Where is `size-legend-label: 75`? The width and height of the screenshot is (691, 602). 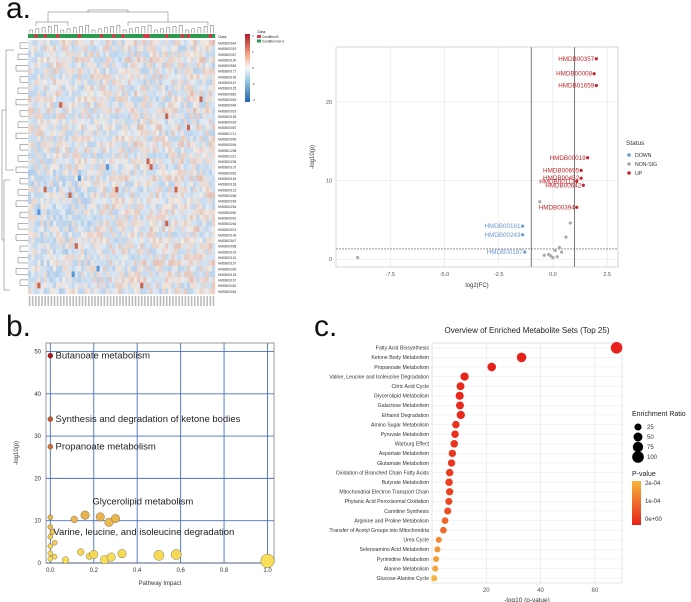 size-legend-label: 75 is located at coordinates (650, 448).